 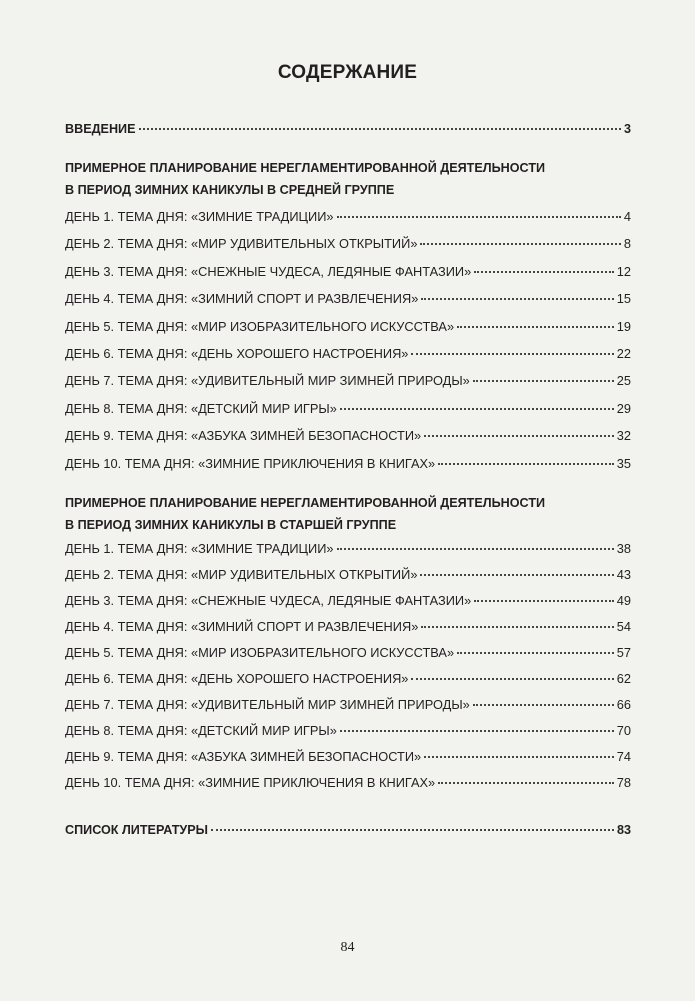 What do you see at coordinates (623, 678) in the screenshot?
I see `toc-entry-page: 62` at bounding box center [623, 678].